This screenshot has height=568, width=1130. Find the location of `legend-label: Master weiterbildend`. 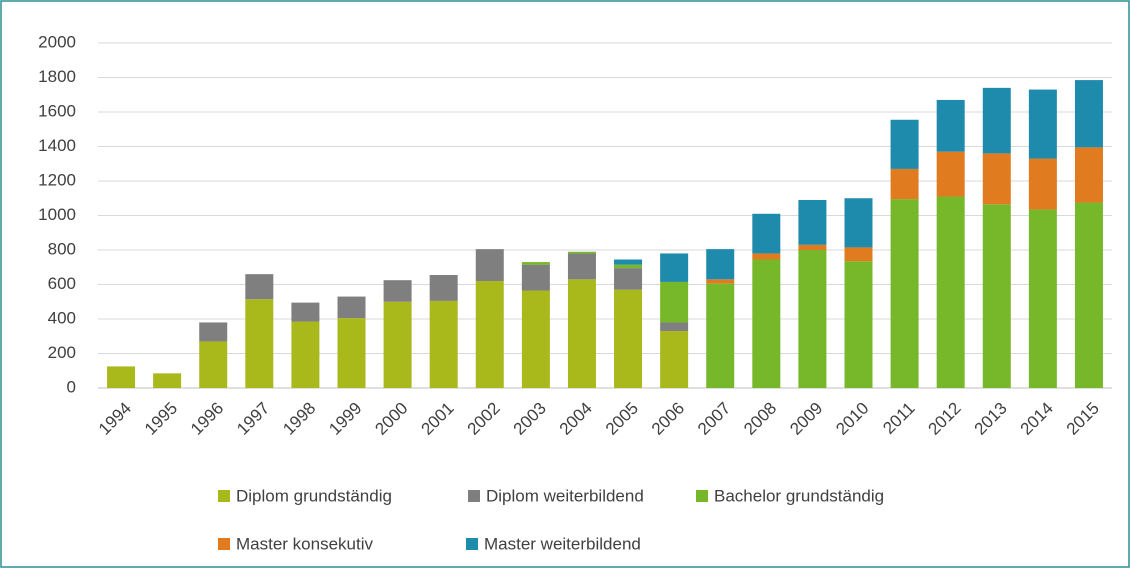

legend-label: Master weiterbildend is located at coordinates (562, 543).